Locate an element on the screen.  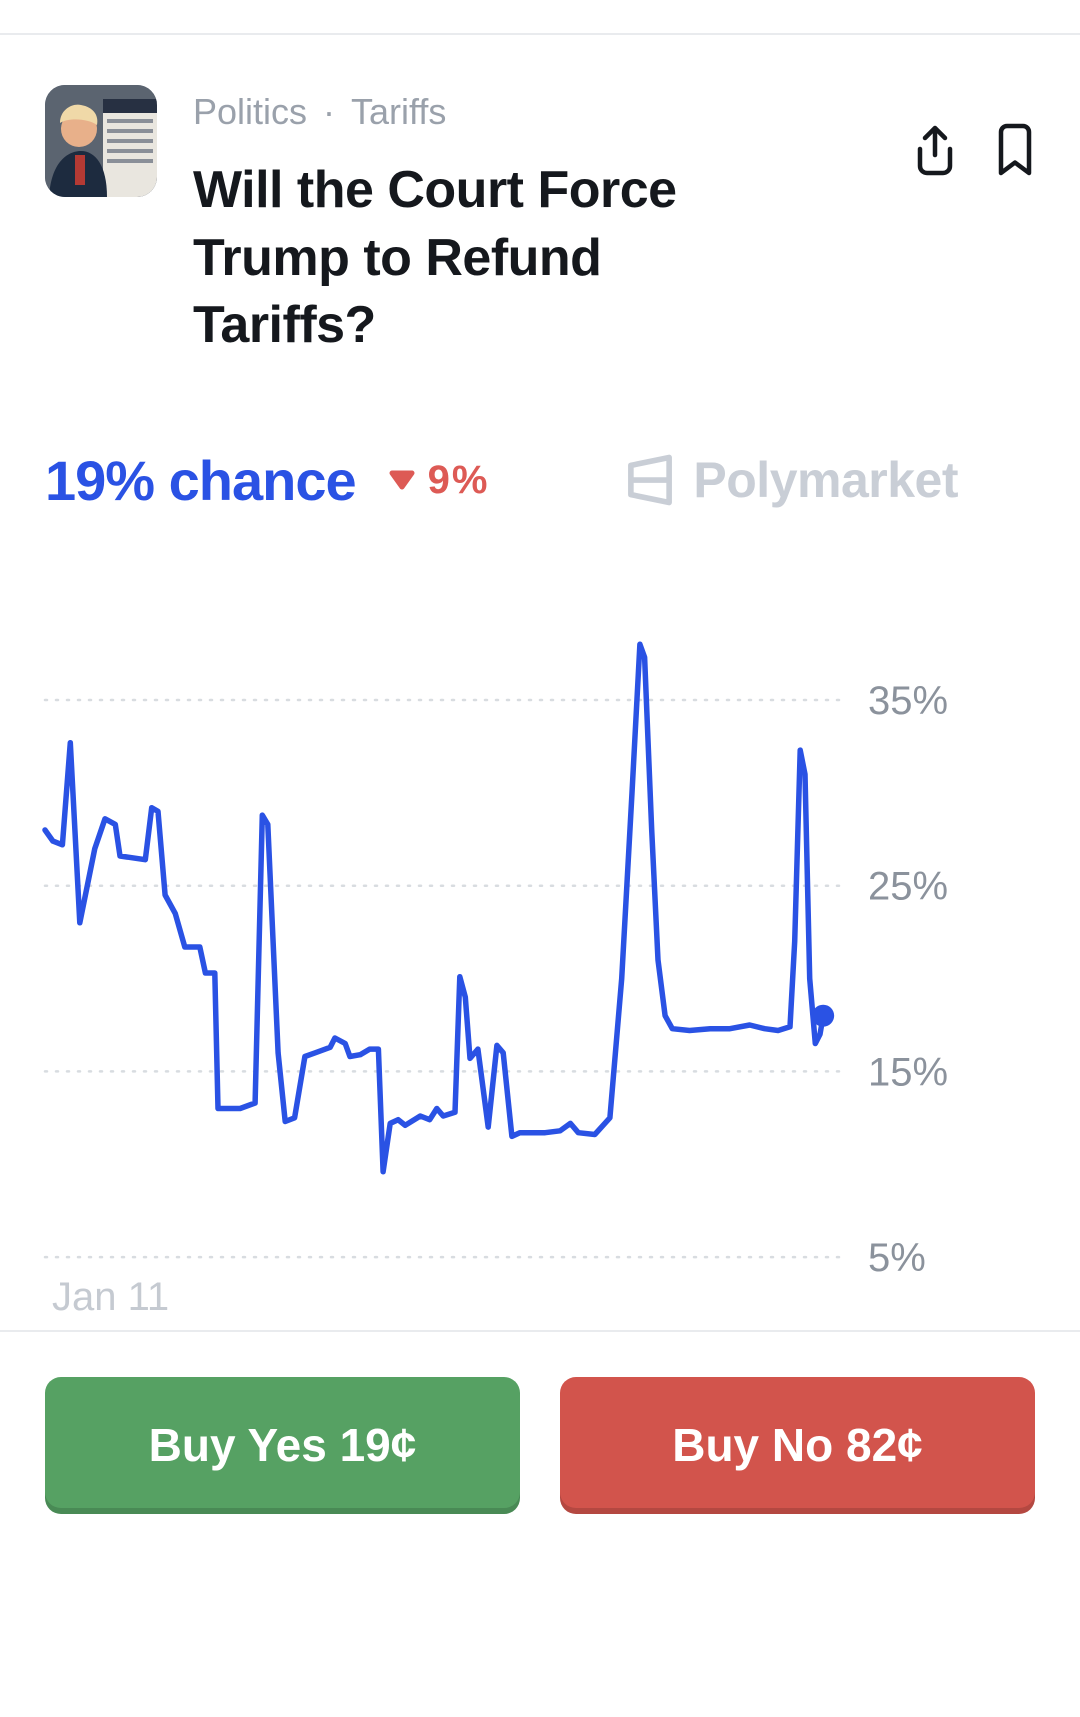
market-avatar is located at coordinates (101, 141).